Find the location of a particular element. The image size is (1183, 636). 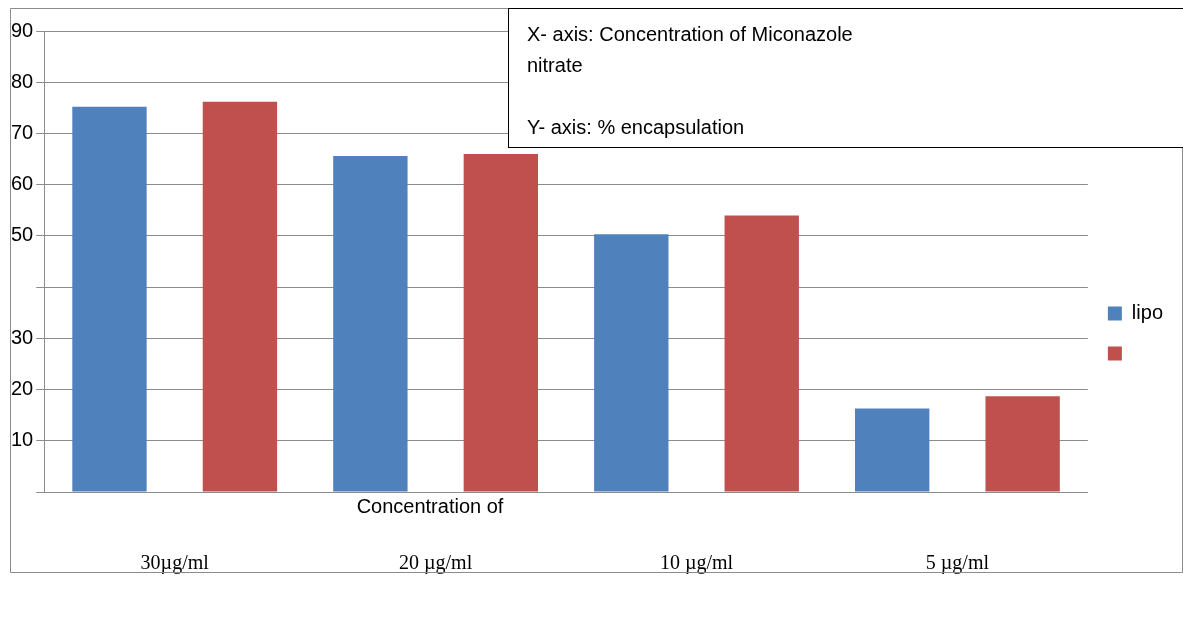

x-tick-label: 30µg/ml is located at coordinates (175, 563).